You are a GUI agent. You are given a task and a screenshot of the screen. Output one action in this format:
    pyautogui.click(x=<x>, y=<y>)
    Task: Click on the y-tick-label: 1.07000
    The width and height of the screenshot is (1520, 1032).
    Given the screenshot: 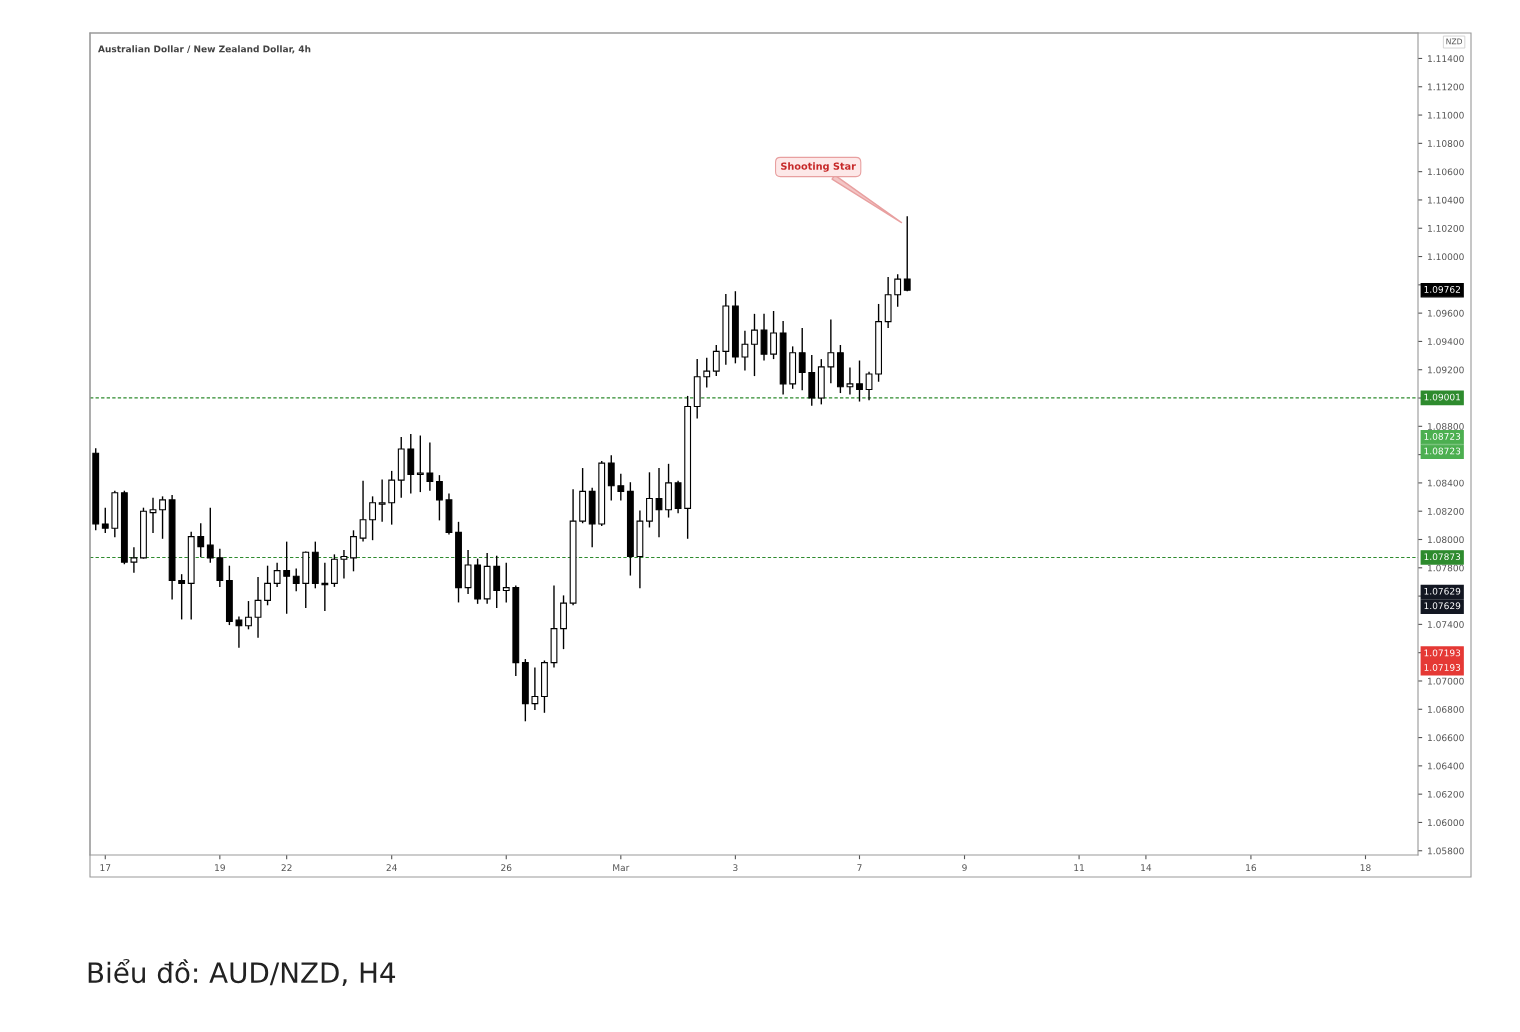 What is the action you would take?
    pyautogui.click(x=1446, y=681)
    